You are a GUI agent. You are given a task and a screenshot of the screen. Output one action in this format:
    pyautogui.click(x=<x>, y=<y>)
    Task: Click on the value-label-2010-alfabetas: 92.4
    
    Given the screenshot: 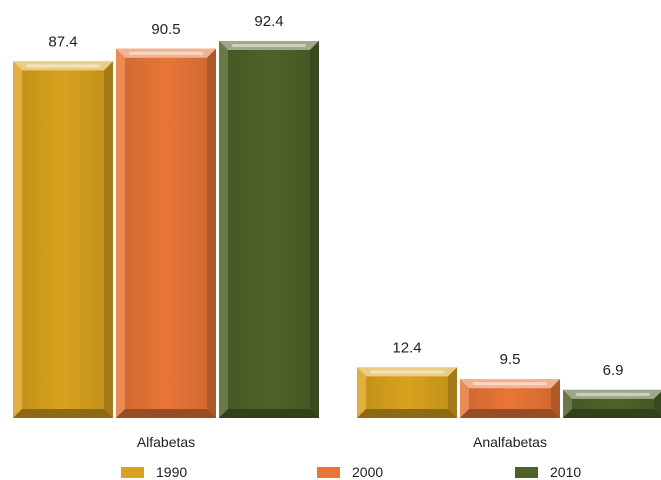 What is the action you would take?
    pyautogui.click(x=268, y=21)
    